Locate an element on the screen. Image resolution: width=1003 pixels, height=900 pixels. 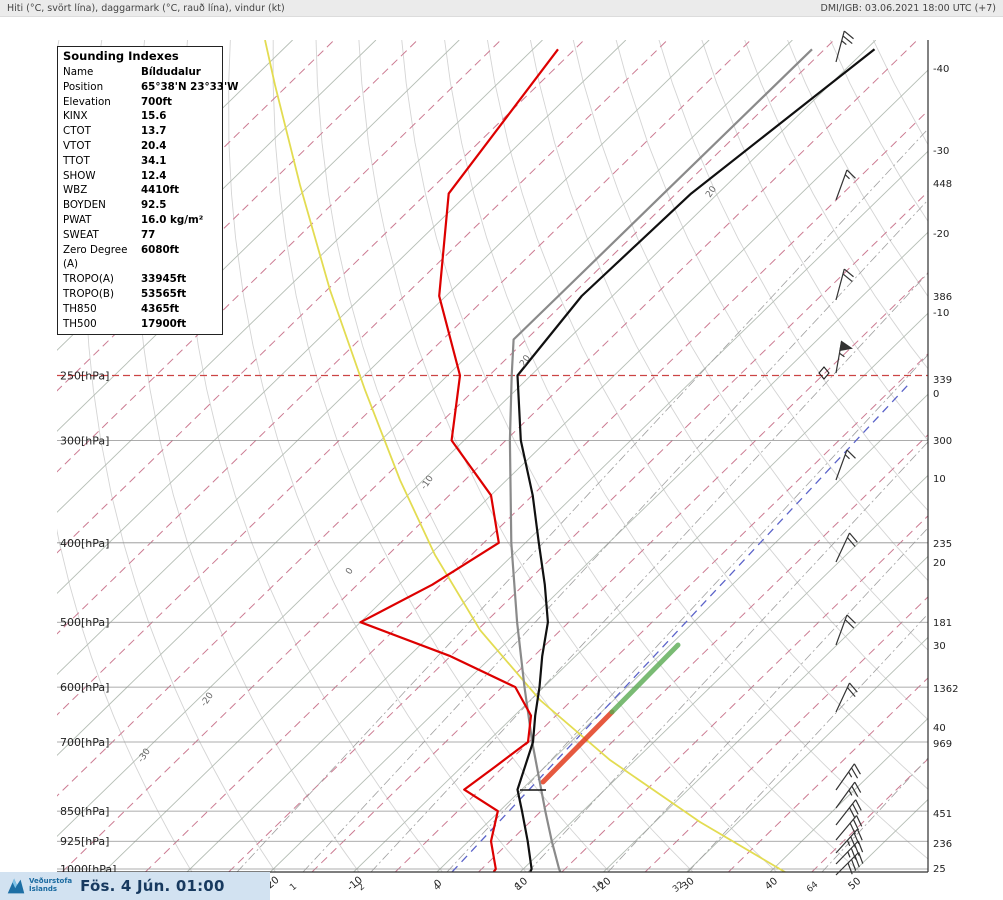
index-label: BOYDEN is located at coordinates (84, 205).